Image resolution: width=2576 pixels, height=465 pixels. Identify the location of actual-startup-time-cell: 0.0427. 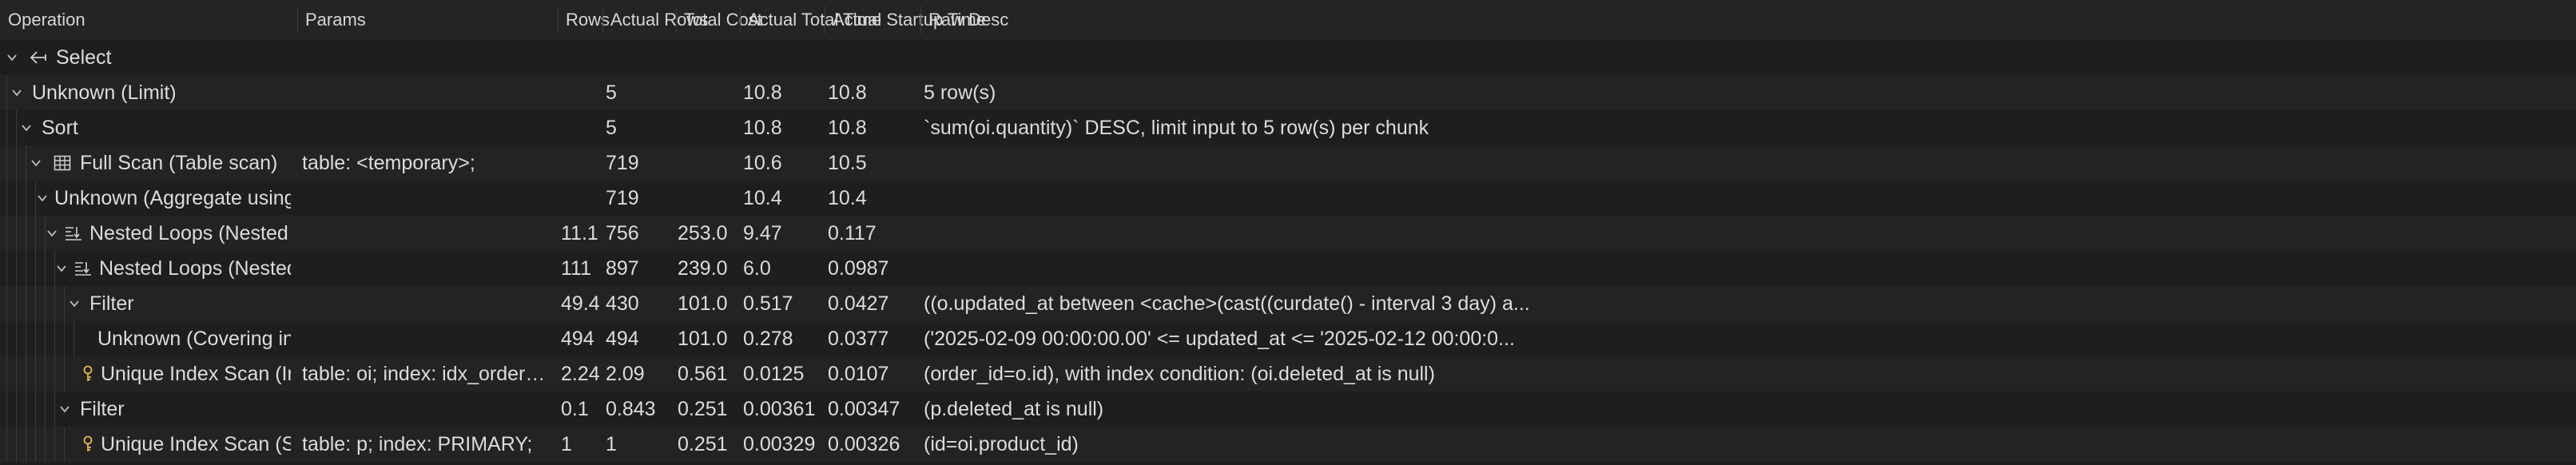
(858, 303).